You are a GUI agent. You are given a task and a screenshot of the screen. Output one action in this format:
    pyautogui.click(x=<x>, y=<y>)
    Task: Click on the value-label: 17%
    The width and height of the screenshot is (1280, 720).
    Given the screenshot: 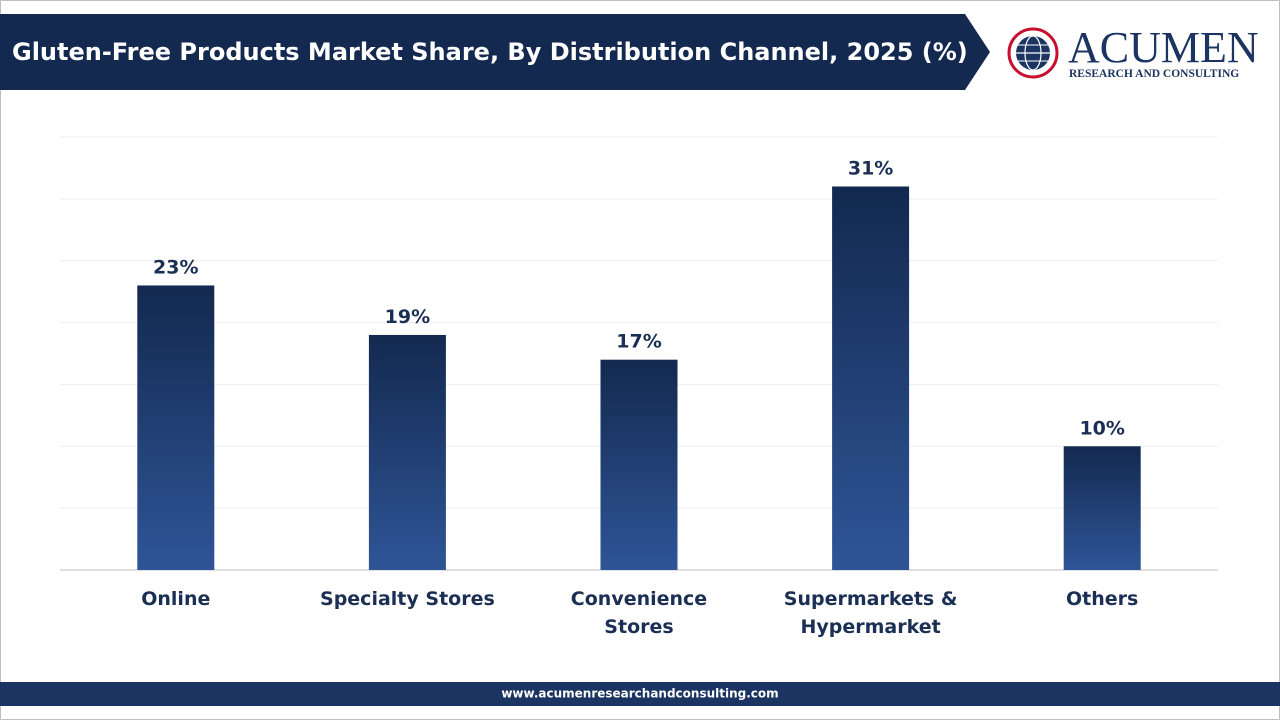 What is the action you would take?
    pyautogui.click(x=638, y=342)
    